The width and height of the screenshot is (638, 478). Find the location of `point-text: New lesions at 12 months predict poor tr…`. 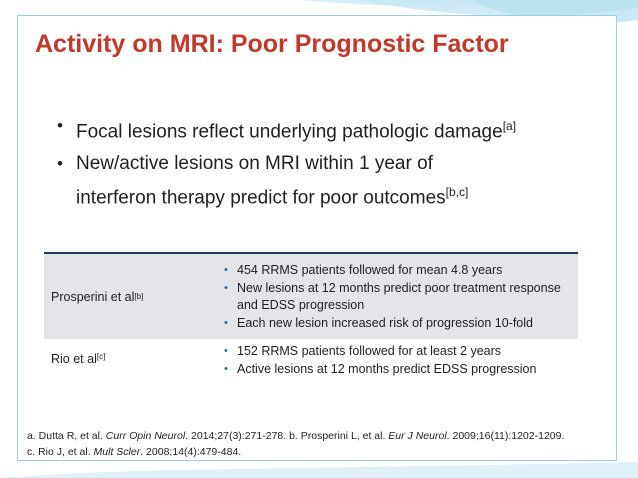

point-text: New lesions at 12 months predict poor tr… is located at coordinates (399, 296).